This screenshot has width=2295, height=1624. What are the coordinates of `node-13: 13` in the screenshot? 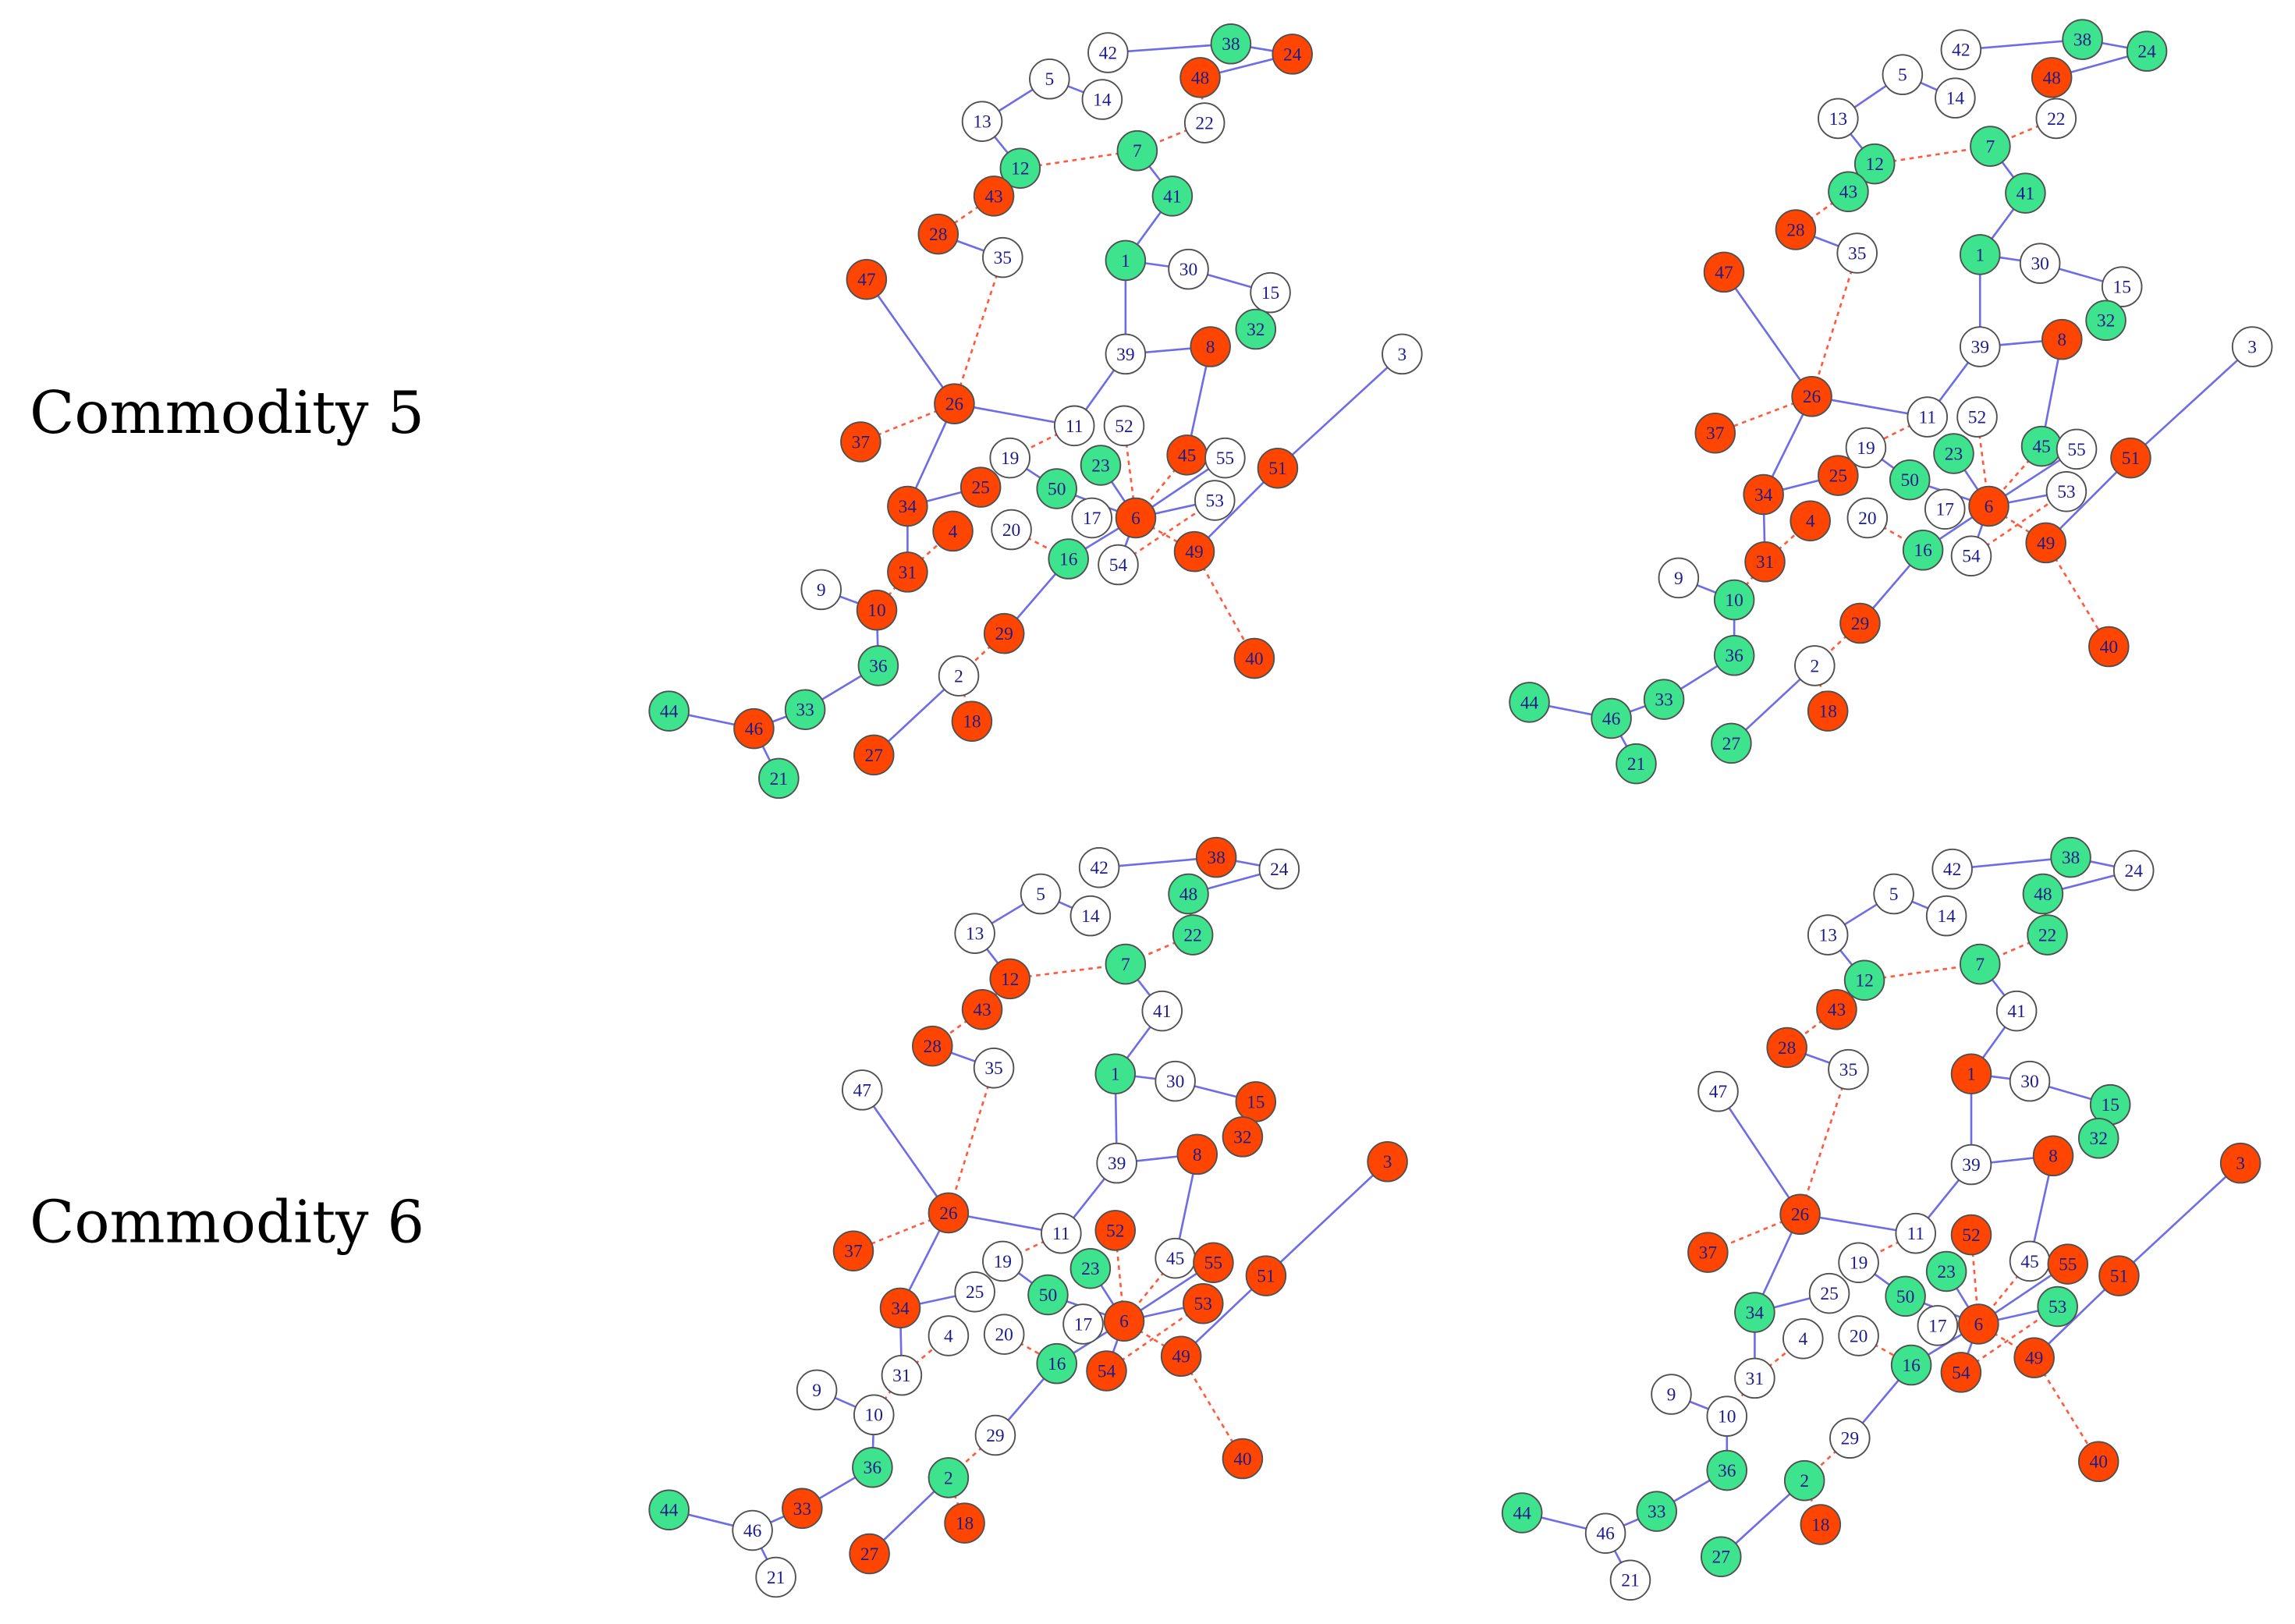 It's located at (982, 121).